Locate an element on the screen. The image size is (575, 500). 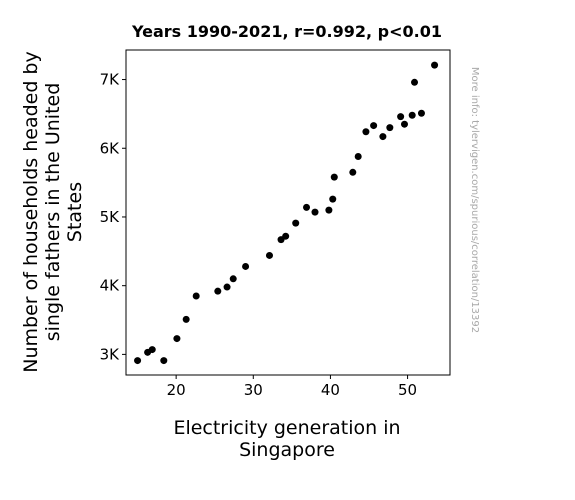
y-axis-label: States is located at coordinates (75, 212).